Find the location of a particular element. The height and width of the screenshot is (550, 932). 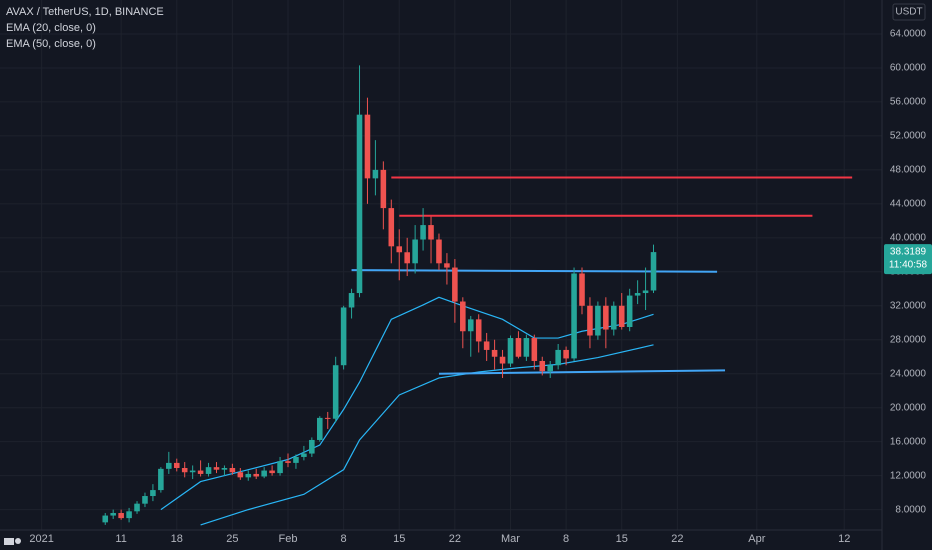

y-tick-label: 20.0000 is located at coordinates (908, 407).